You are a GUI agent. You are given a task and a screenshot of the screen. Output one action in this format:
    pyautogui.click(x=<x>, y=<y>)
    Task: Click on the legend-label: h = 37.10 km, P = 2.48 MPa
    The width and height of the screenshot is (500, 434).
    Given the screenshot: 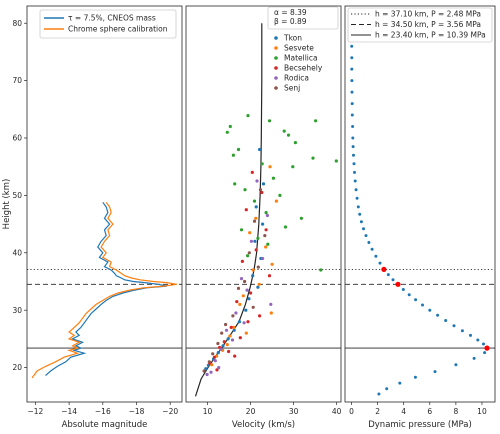 What is the action you would take?
    pyautogui.click(x=428, y=14)
    